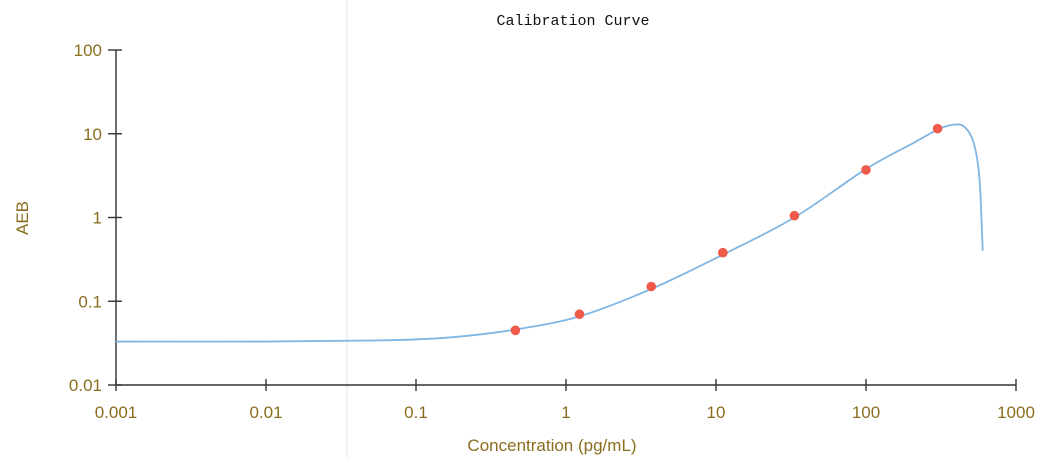 This screenshot has height=463, width=1041. What do you see at coordinates (97, 218) in the screenshot?
I see `y-tick-label: 1` at bounding box center [97, 218].